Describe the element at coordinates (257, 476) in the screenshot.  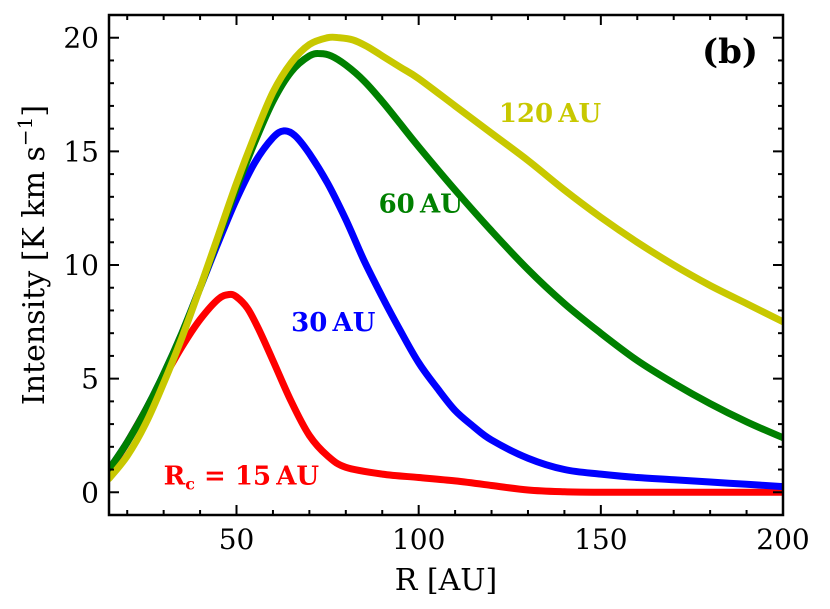
I see `series-label-text: = 15 AU` at that location.